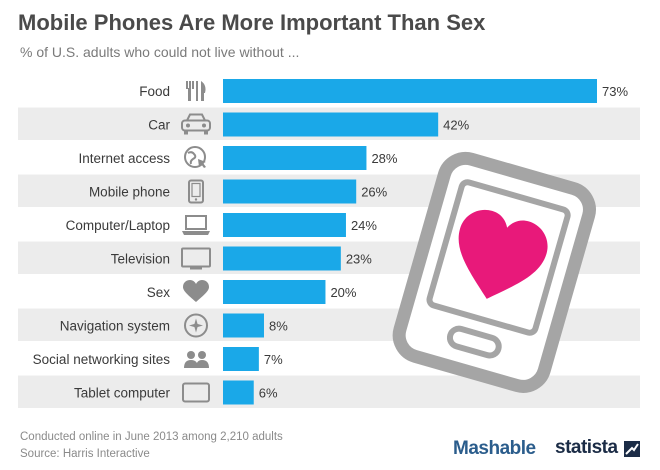 The width and height of the screenshot is (660, 470). Describe the element at coordinates (140, 259) in the screenshot. I see `category-label: Television` at that location.